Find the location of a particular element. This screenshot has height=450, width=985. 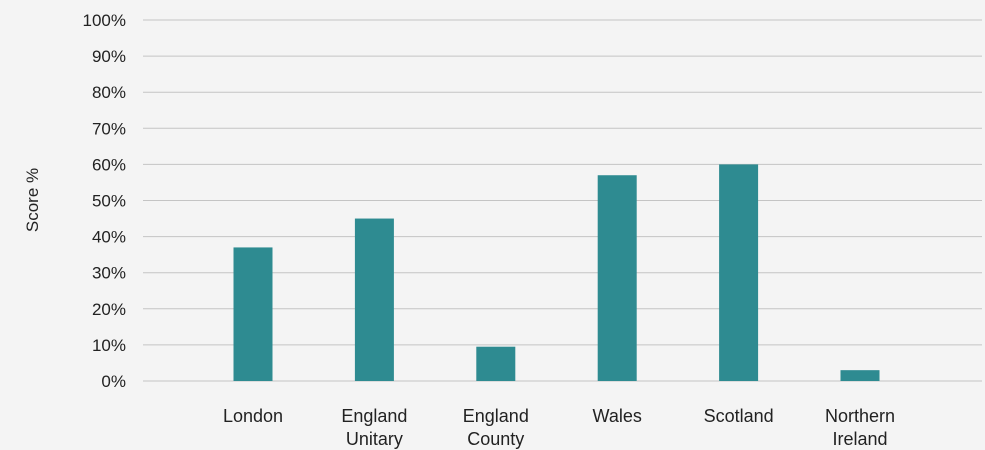

y-tick-label: 0% is located at coordinates (113, 381).